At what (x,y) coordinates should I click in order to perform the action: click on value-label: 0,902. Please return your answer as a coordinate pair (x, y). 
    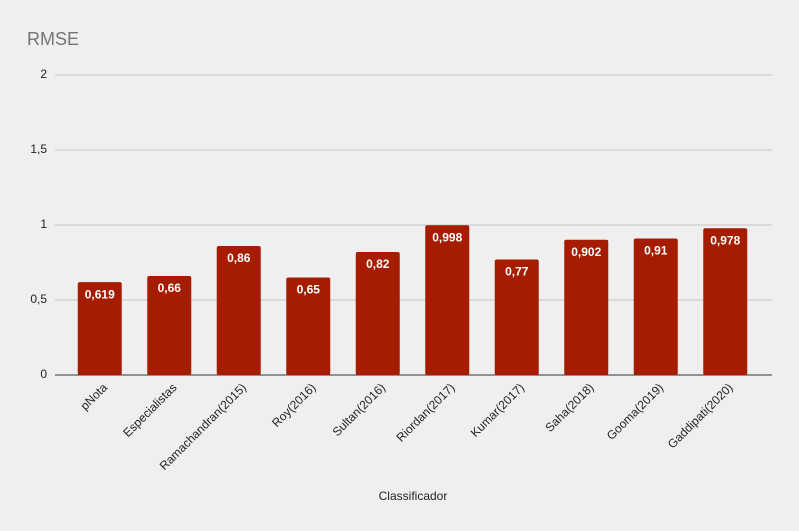
    Looking at the image, I should click on (586, 252).